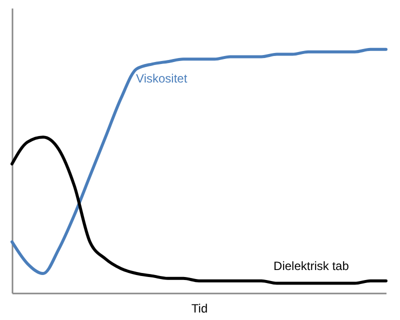 This screenshot has width=400, height=320. What do you see at coordinates (199, 309) in the screenshot?
I see `x-axis-title: Tid` at bounding box center [199, 309].